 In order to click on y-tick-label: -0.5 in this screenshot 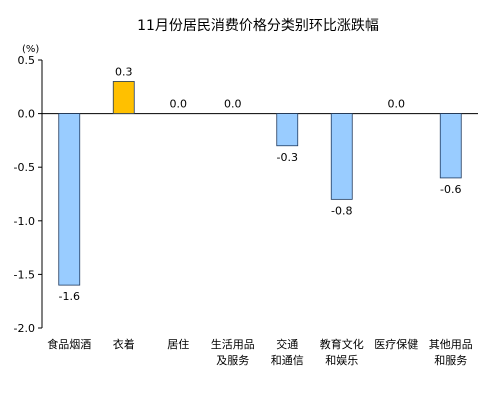, I will do `click(24, 167)`.